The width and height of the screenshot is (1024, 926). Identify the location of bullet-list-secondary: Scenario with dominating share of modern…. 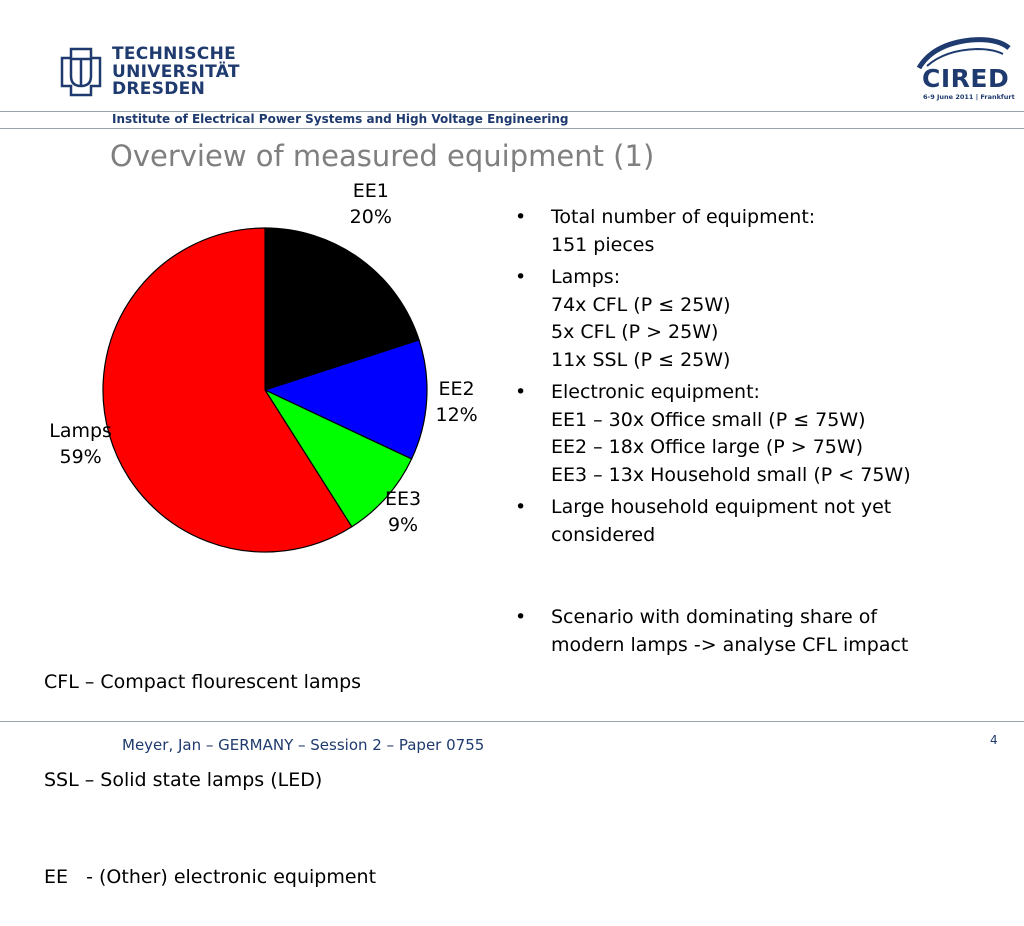
(762, 634).